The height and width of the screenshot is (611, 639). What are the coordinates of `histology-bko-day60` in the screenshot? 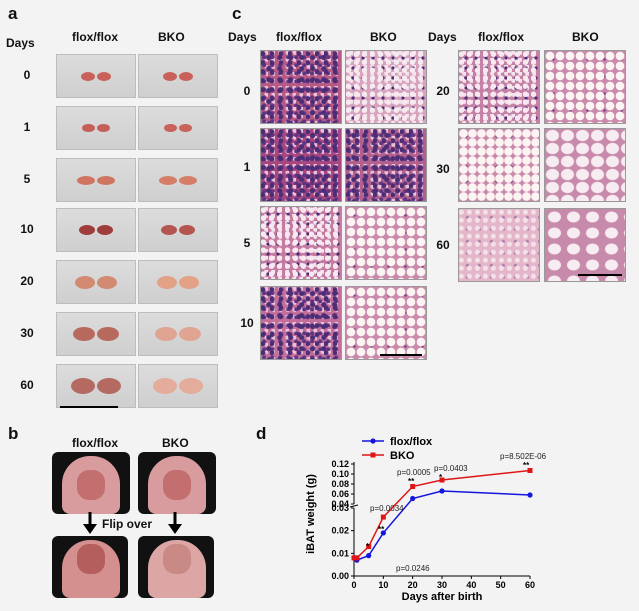 It's located at (585, 245).